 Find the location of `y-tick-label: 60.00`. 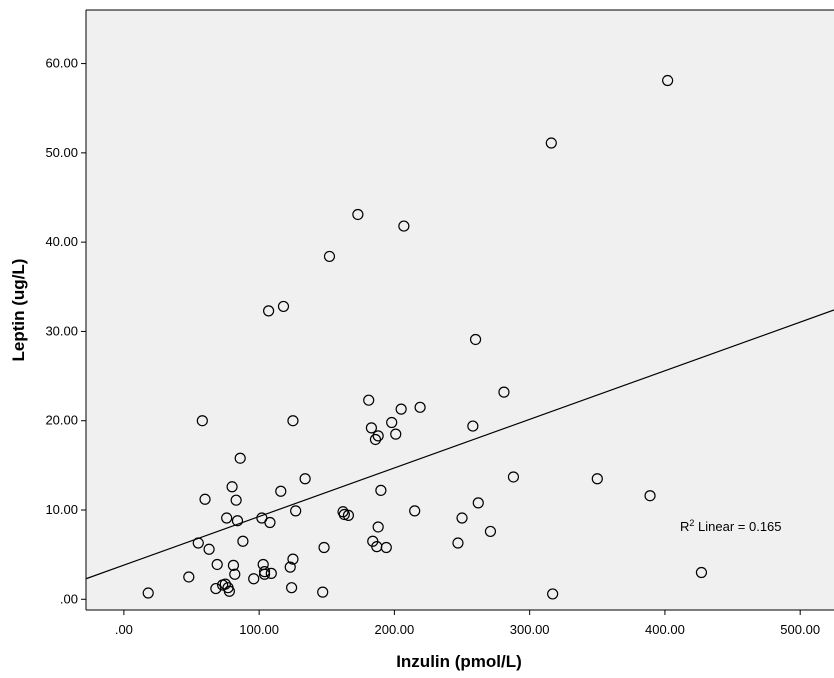

y-tick-label: 60.00 is located at coordinates (61, 63).